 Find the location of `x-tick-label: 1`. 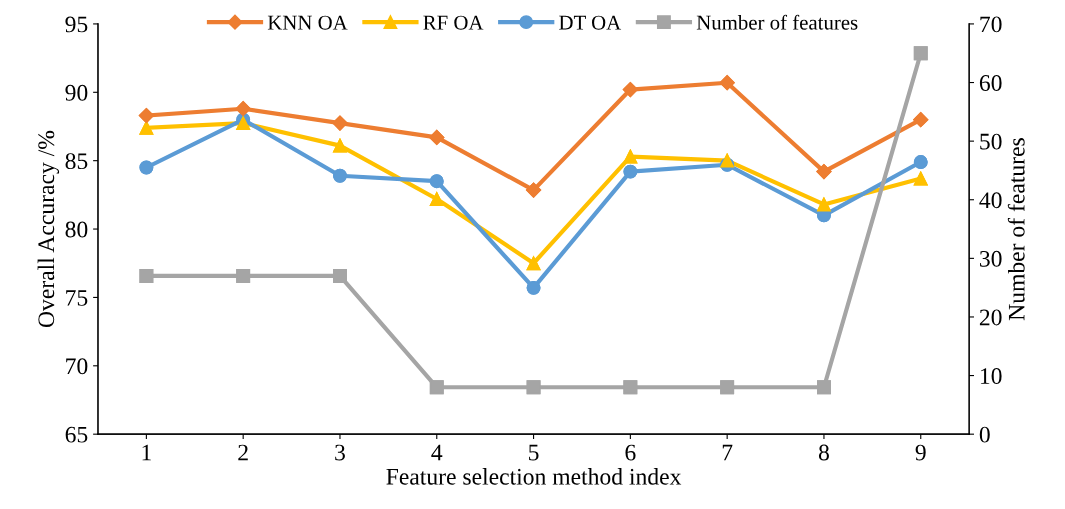

x-tick-label: 1 is located at coordinates (146, 452).